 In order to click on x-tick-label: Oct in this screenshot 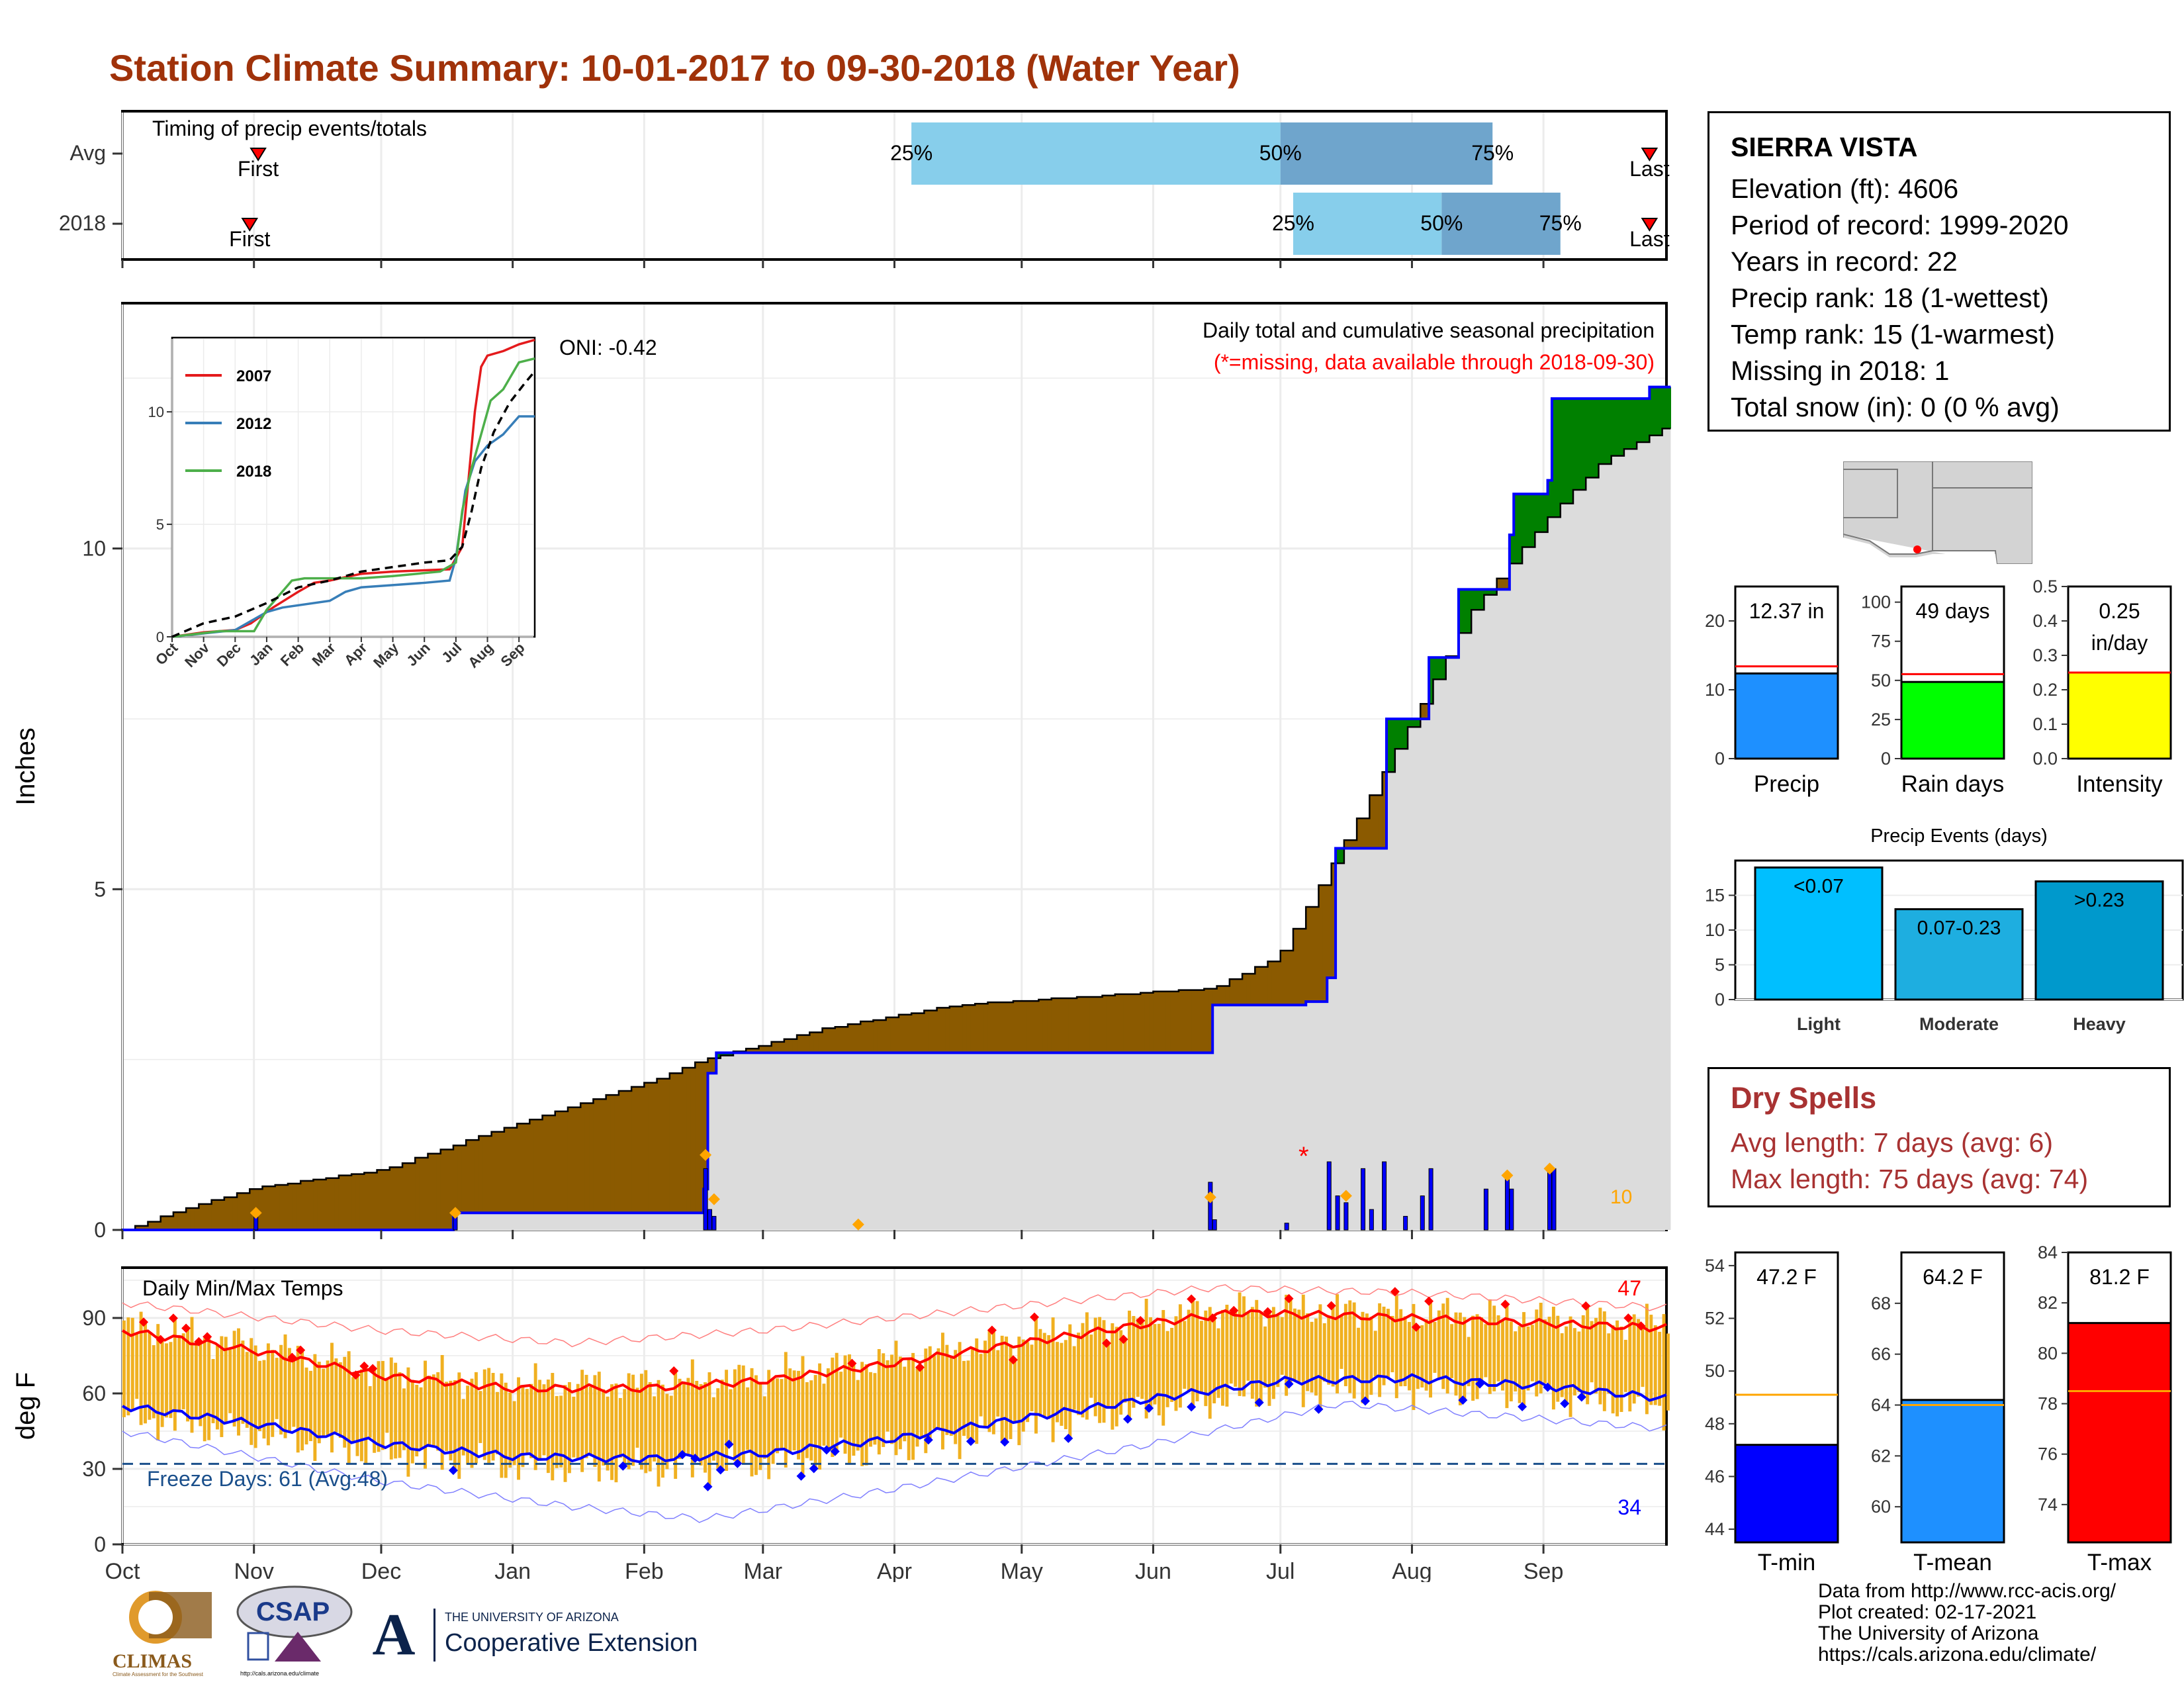, I will do `click(122, 1570)`.